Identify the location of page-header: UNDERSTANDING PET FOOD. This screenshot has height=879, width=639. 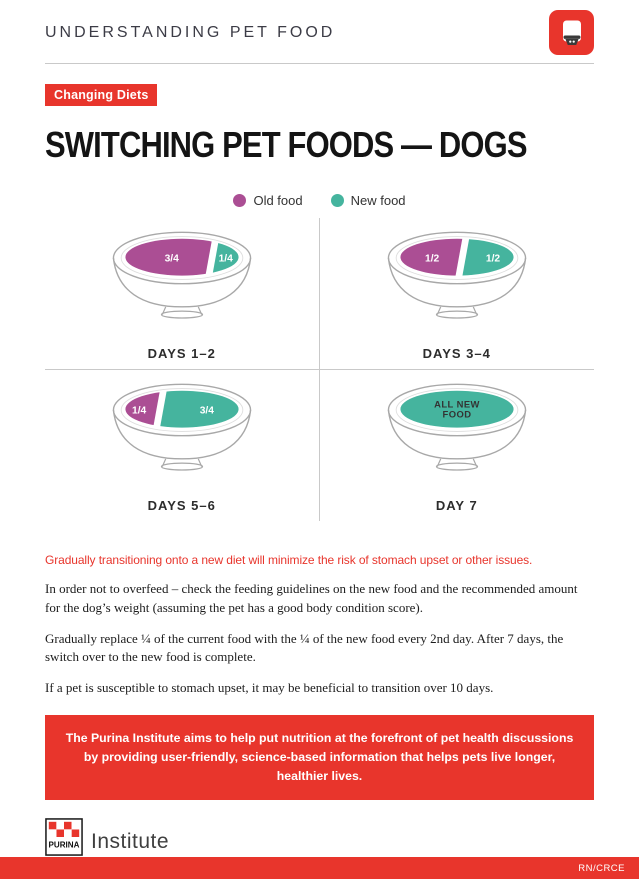
(319, 32).